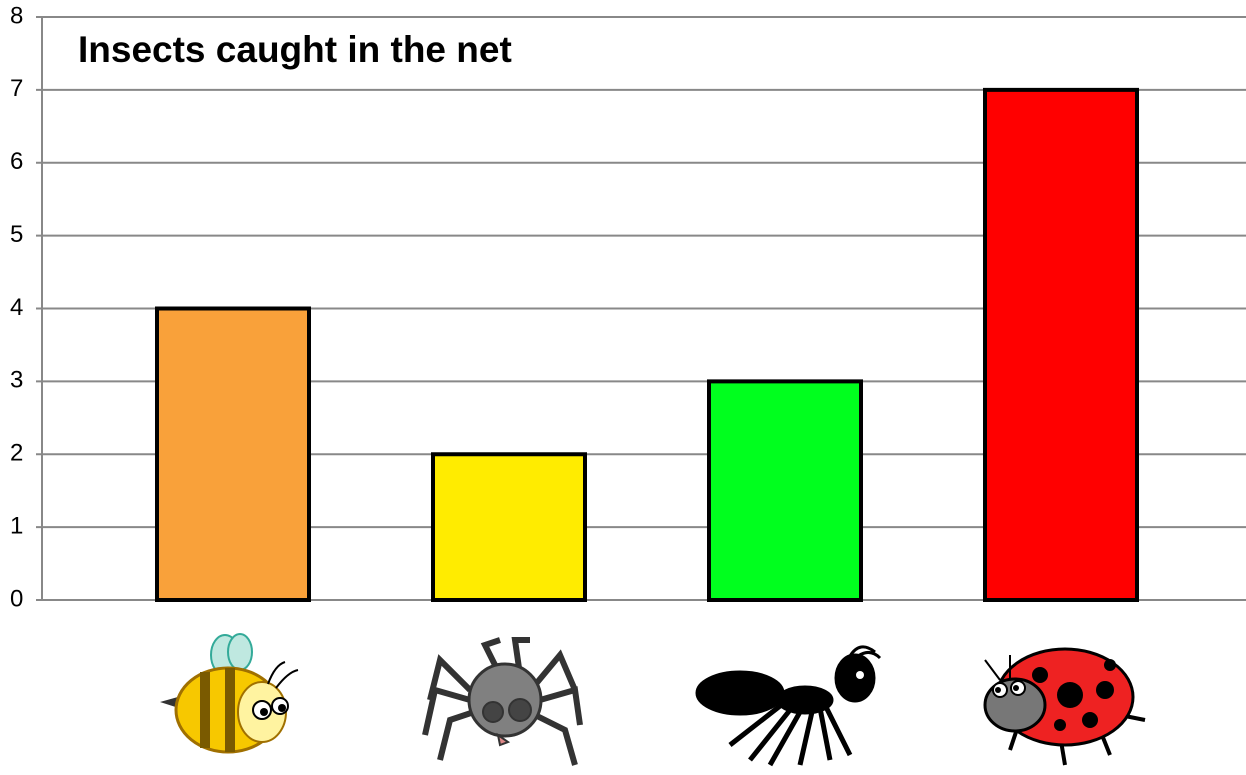  What do you see at coordinates (1064, 706) in the screenshot?
I see `ladybug-icon` at bounding box center [1064, 706].